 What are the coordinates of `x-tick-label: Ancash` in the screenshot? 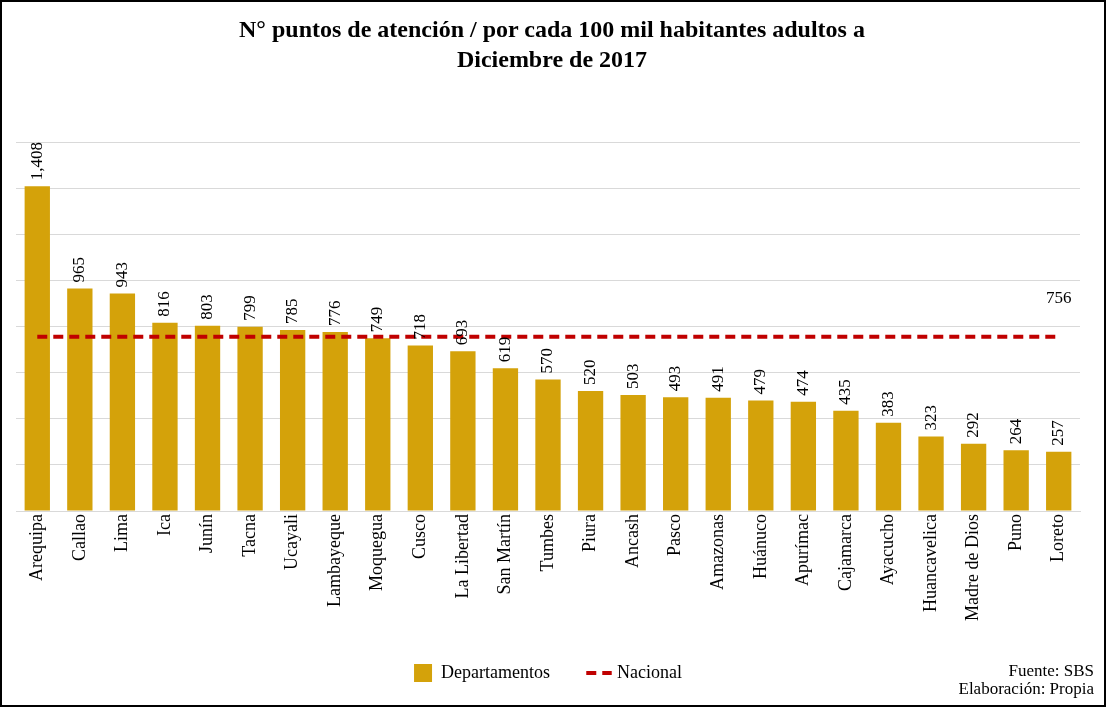 It's located at (631, 541).